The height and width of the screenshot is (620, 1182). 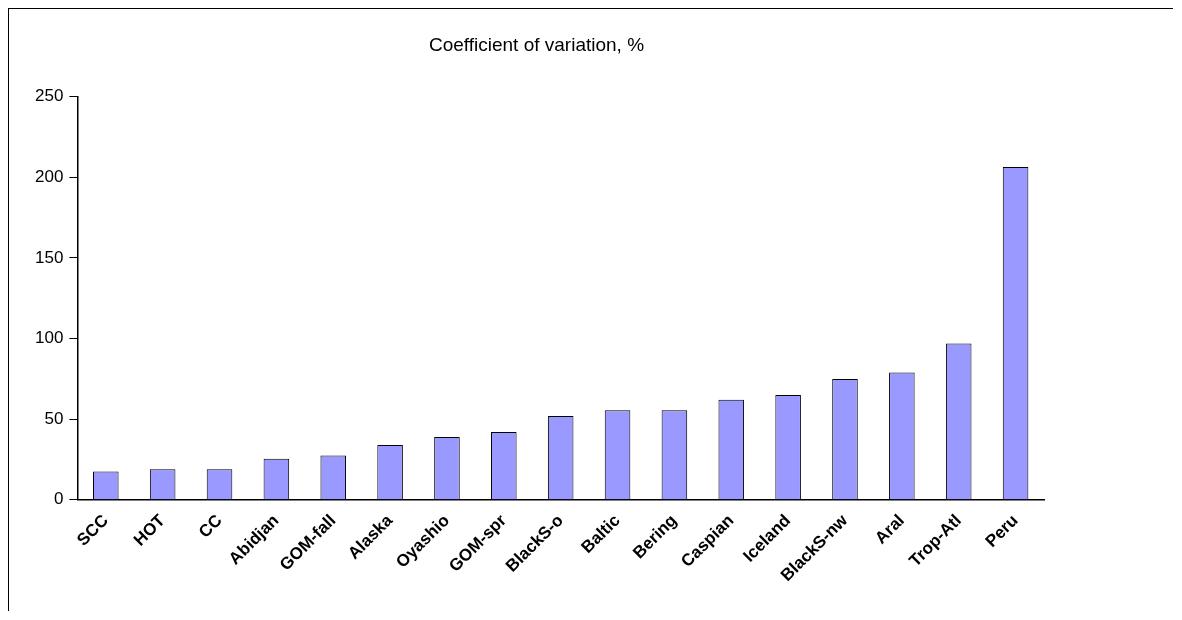 What do you see at coordinates (536, 44) in the screenshot?
I see `chart-title: Coefficient of variation, %` at bounding box center [536, 44].